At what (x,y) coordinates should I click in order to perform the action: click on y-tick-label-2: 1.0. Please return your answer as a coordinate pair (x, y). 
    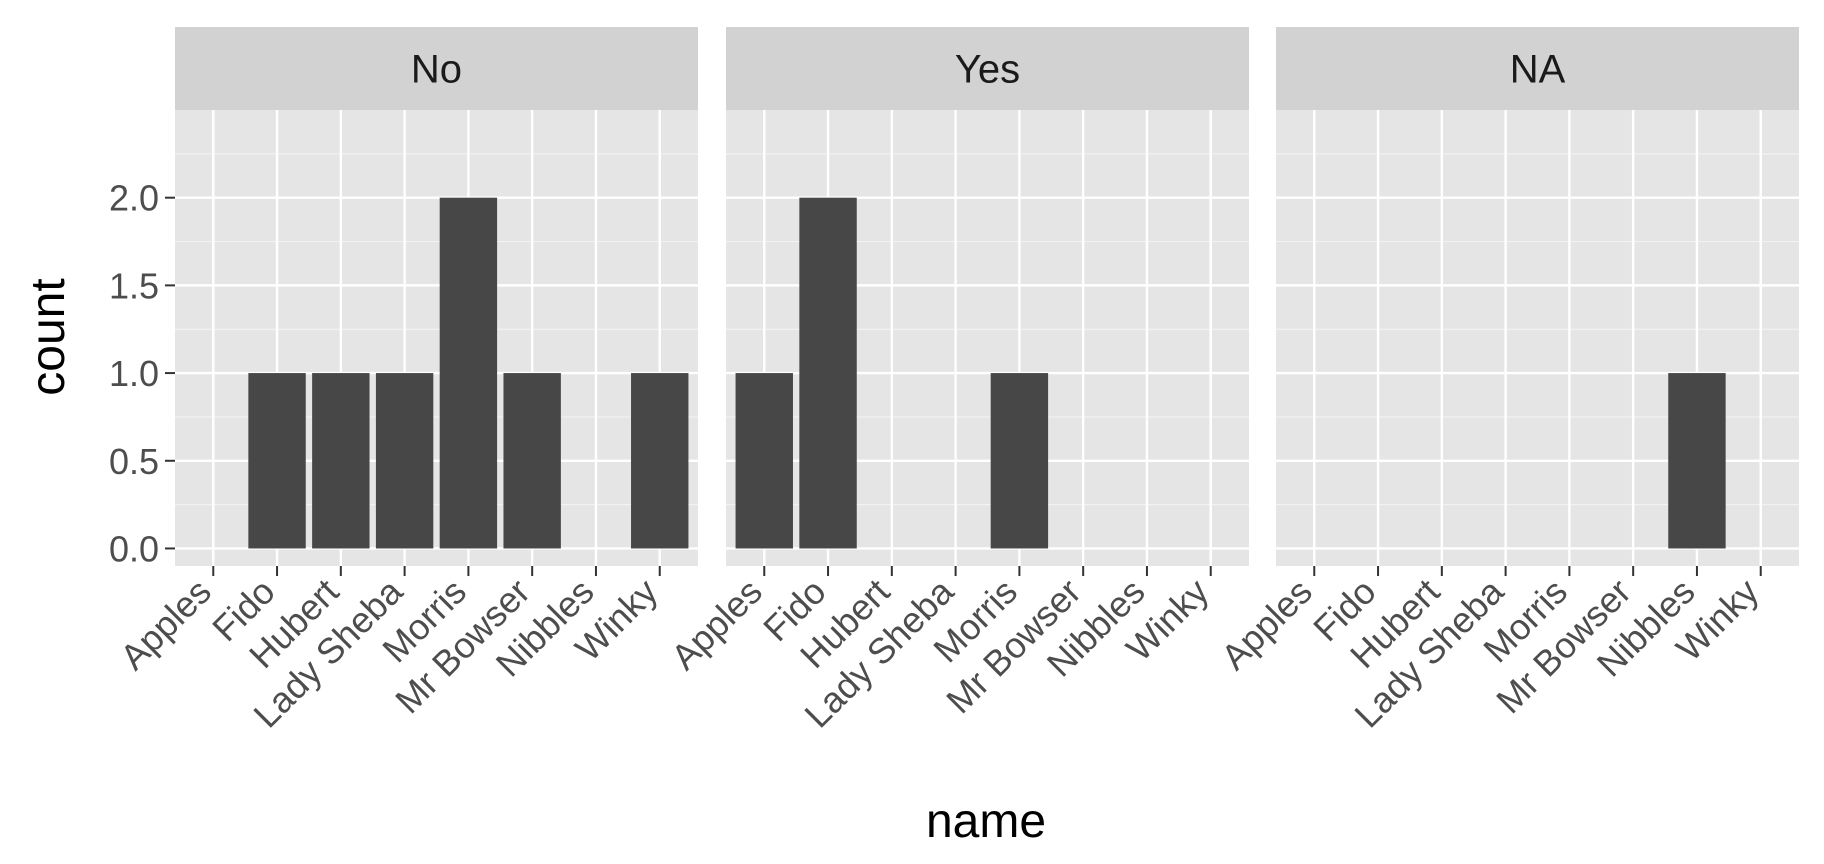
    Looking at the image, I should click on (134, 373).